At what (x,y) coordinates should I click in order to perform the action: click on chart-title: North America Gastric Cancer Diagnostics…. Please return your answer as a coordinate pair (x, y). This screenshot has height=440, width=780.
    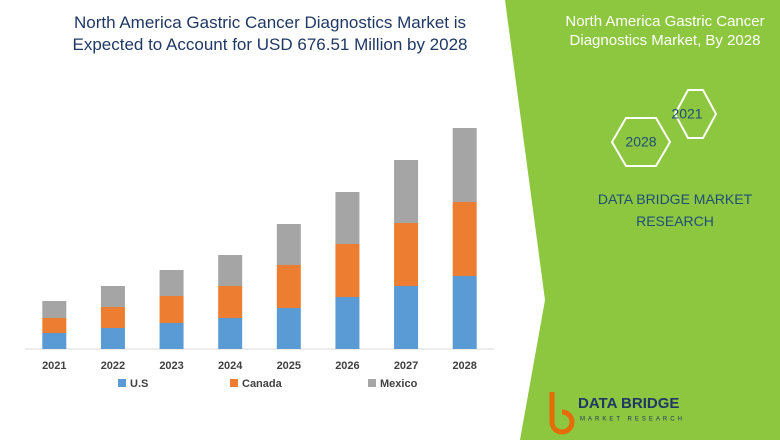
    Looking at the image, I should click on (270, 33).